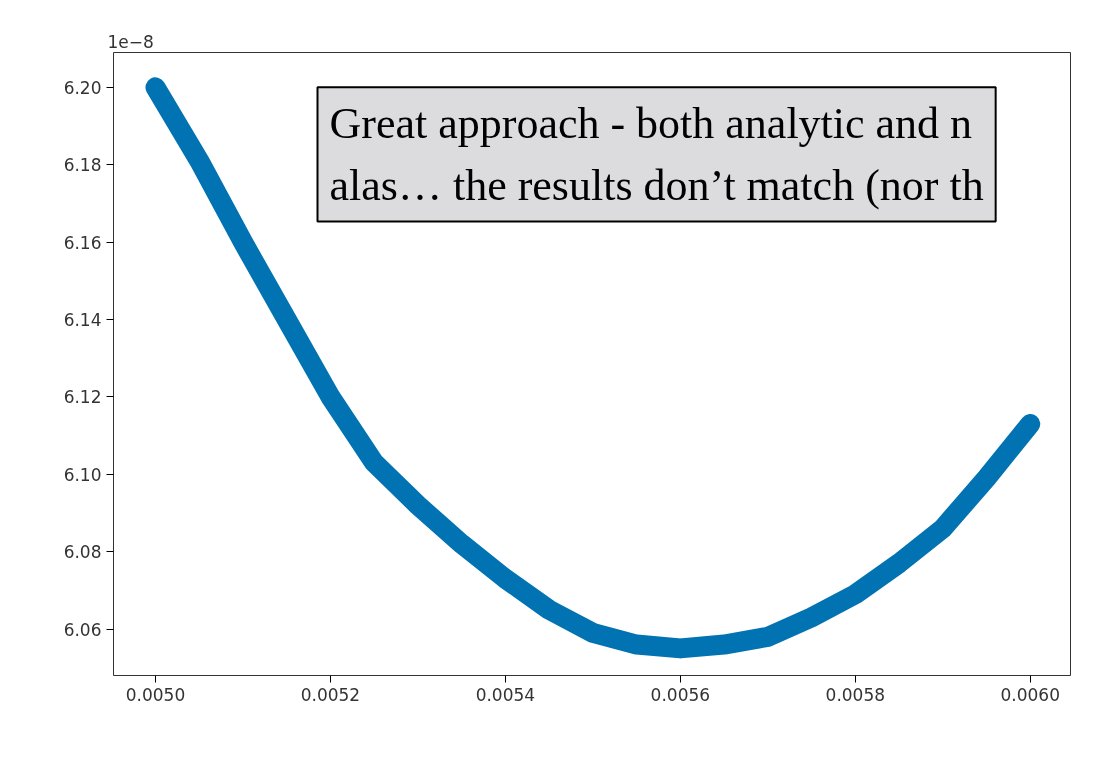 Image resolution: width=1096 pixels, height=765 pixels. Describe the element at coordinates (82, 397) in the screenshot. I see `y-tick-label: 6.12` at that location.